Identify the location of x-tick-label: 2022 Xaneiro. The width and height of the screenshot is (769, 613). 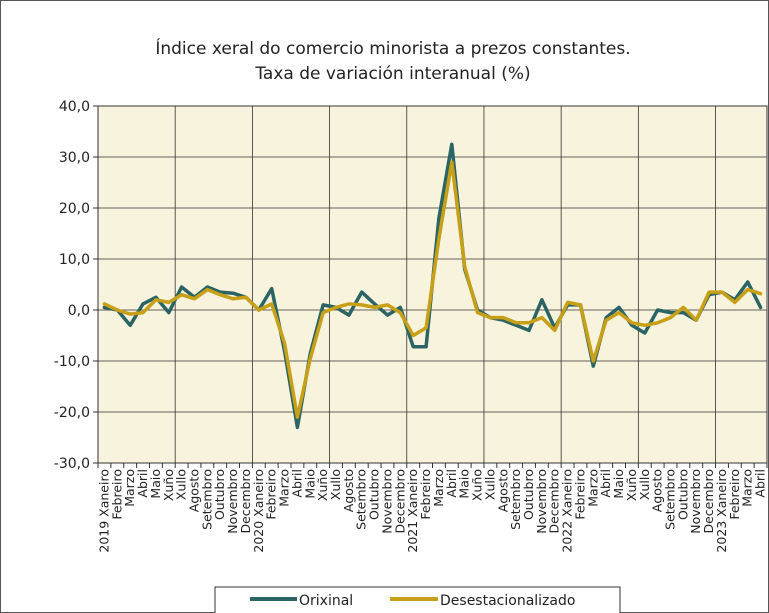
(567, 511).